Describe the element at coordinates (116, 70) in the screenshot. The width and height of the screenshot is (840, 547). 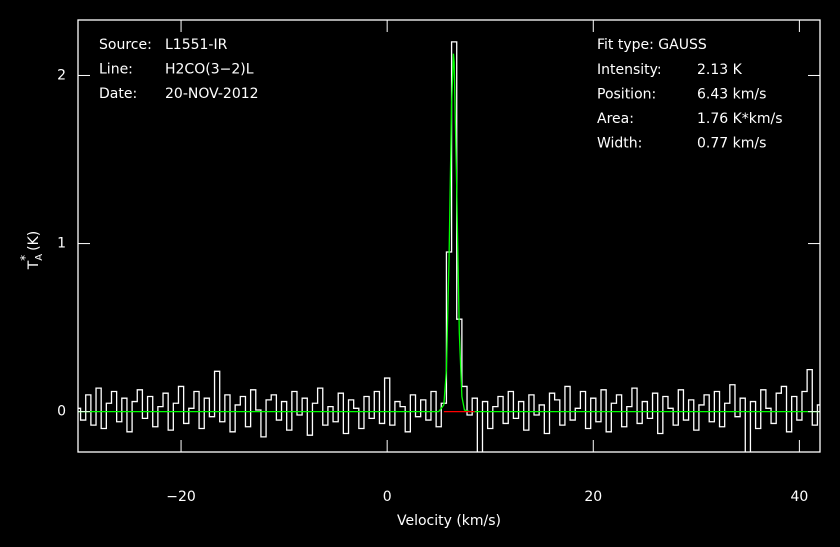
I see `header-label: Line:` at that location.